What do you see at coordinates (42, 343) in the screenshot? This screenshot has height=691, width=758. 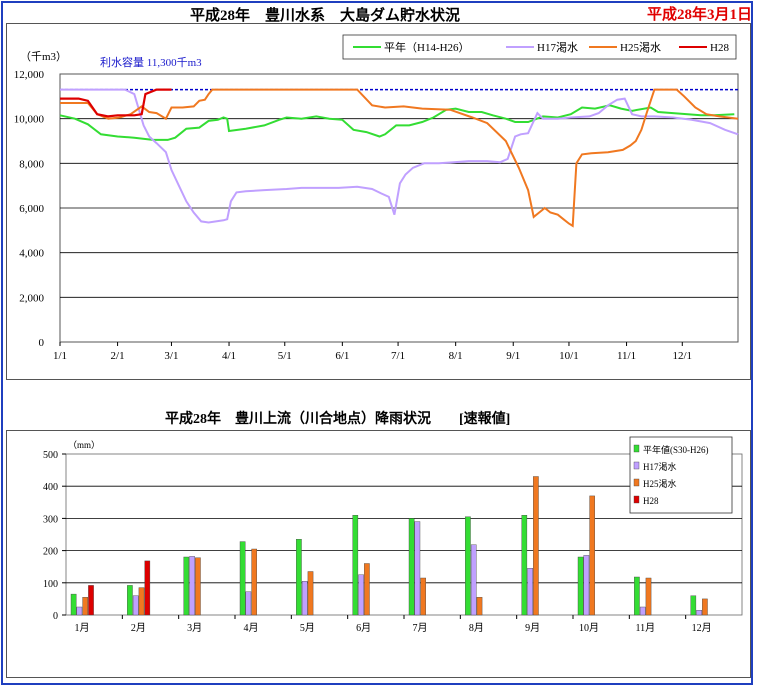 I see `y-tick-label: 0` at bounding box center [42, 343].